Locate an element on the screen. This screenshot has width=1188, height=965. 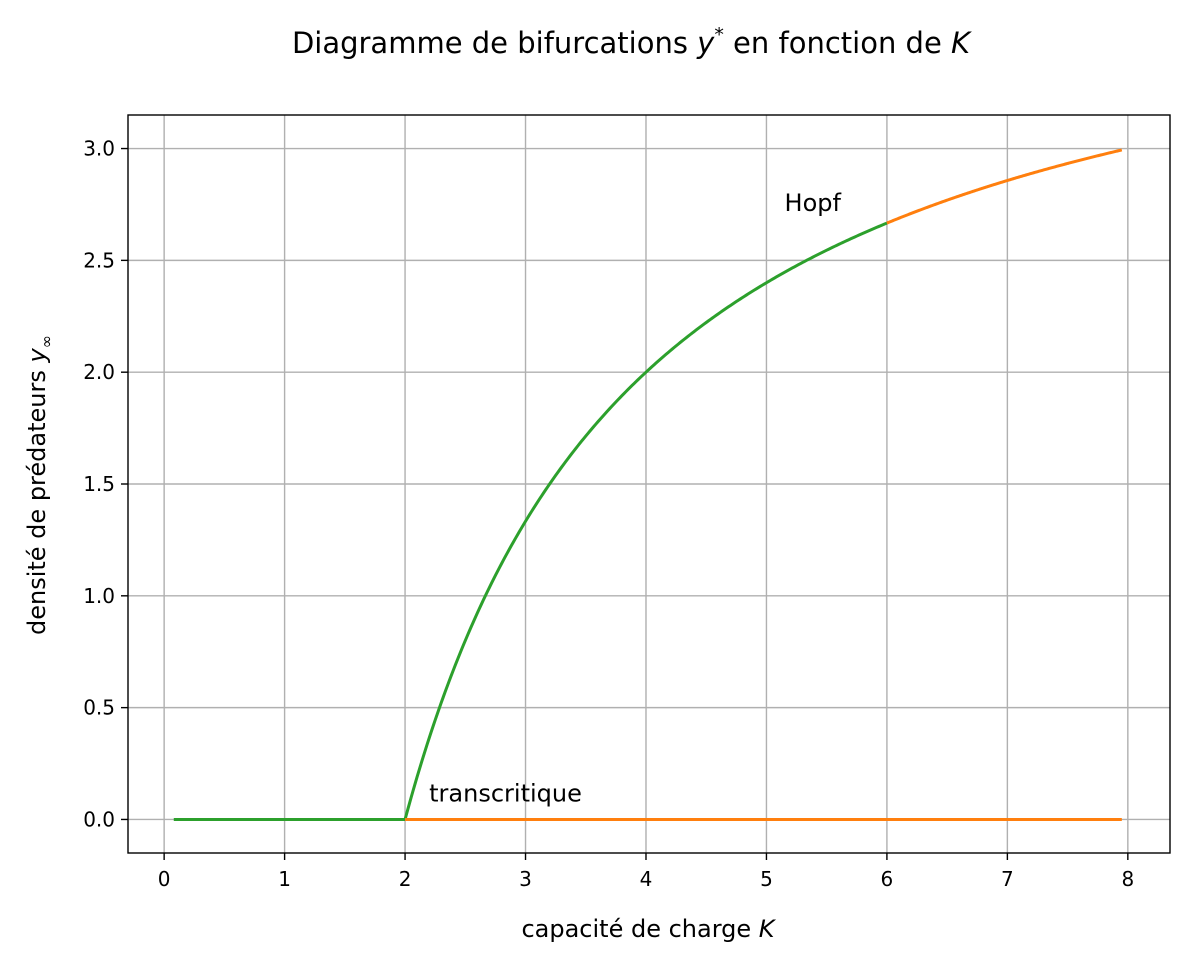
x-tick-label: 1 is located at coordinates (284, 879).